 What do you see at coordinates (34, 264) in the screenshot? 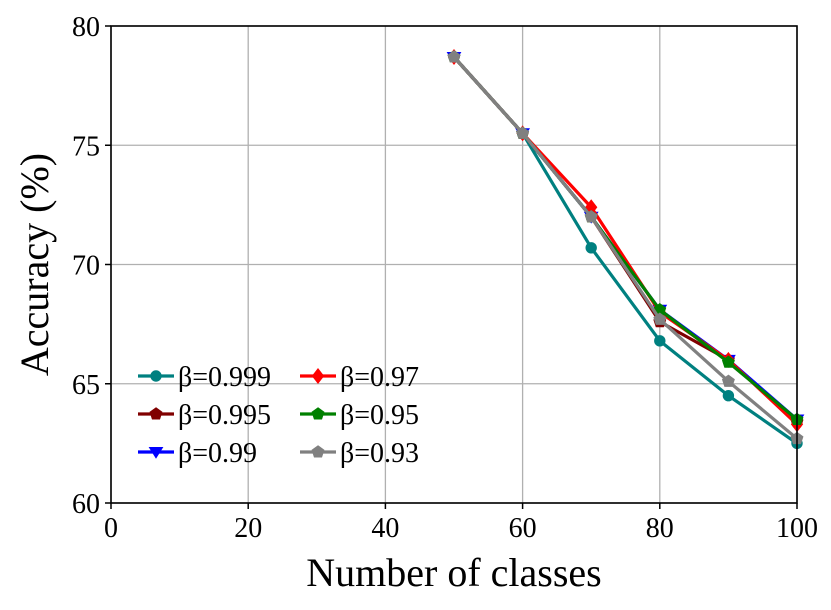
I see `y-axis-title: Accuracy (%)` at bounding box center [34, 264].